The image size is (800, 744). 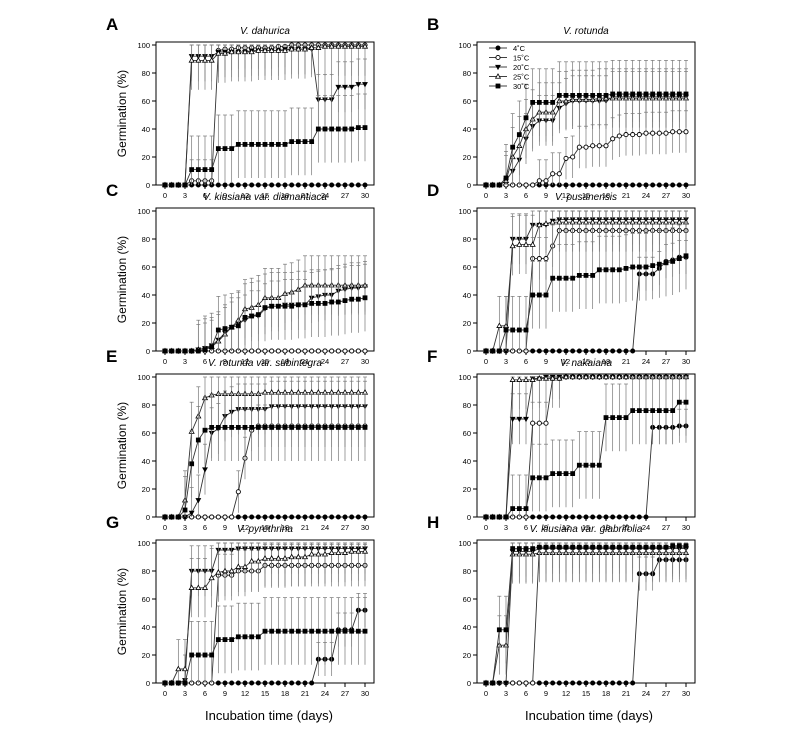 I want to click on x-tick-label: 21, so click(x=626, y=195).